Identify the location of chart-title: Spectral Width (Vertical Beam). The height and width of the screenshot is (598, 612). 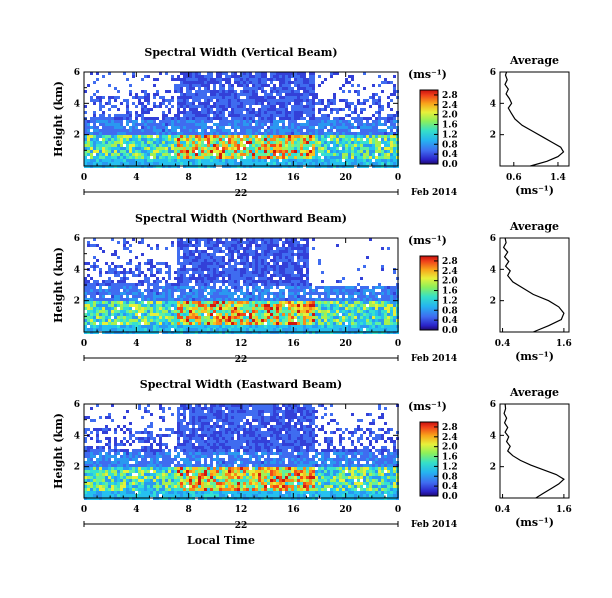
(240, 52).